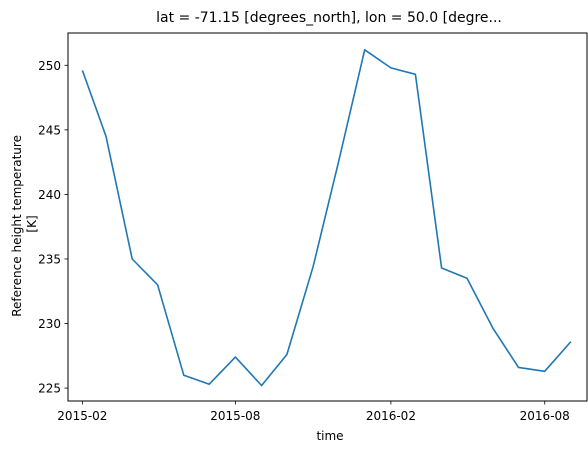 This screenshot has height=453, width=588. Describe the element at coordinates (49, 130) in the screenshot. I see `y-tick-label: 245` at that location.